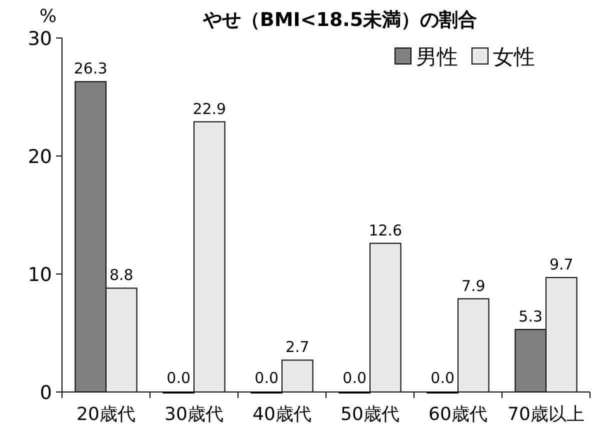 The height and width of the screenshot is (435, 597). I want to click on x-tick-label: 20歳代, so click(106, 414).